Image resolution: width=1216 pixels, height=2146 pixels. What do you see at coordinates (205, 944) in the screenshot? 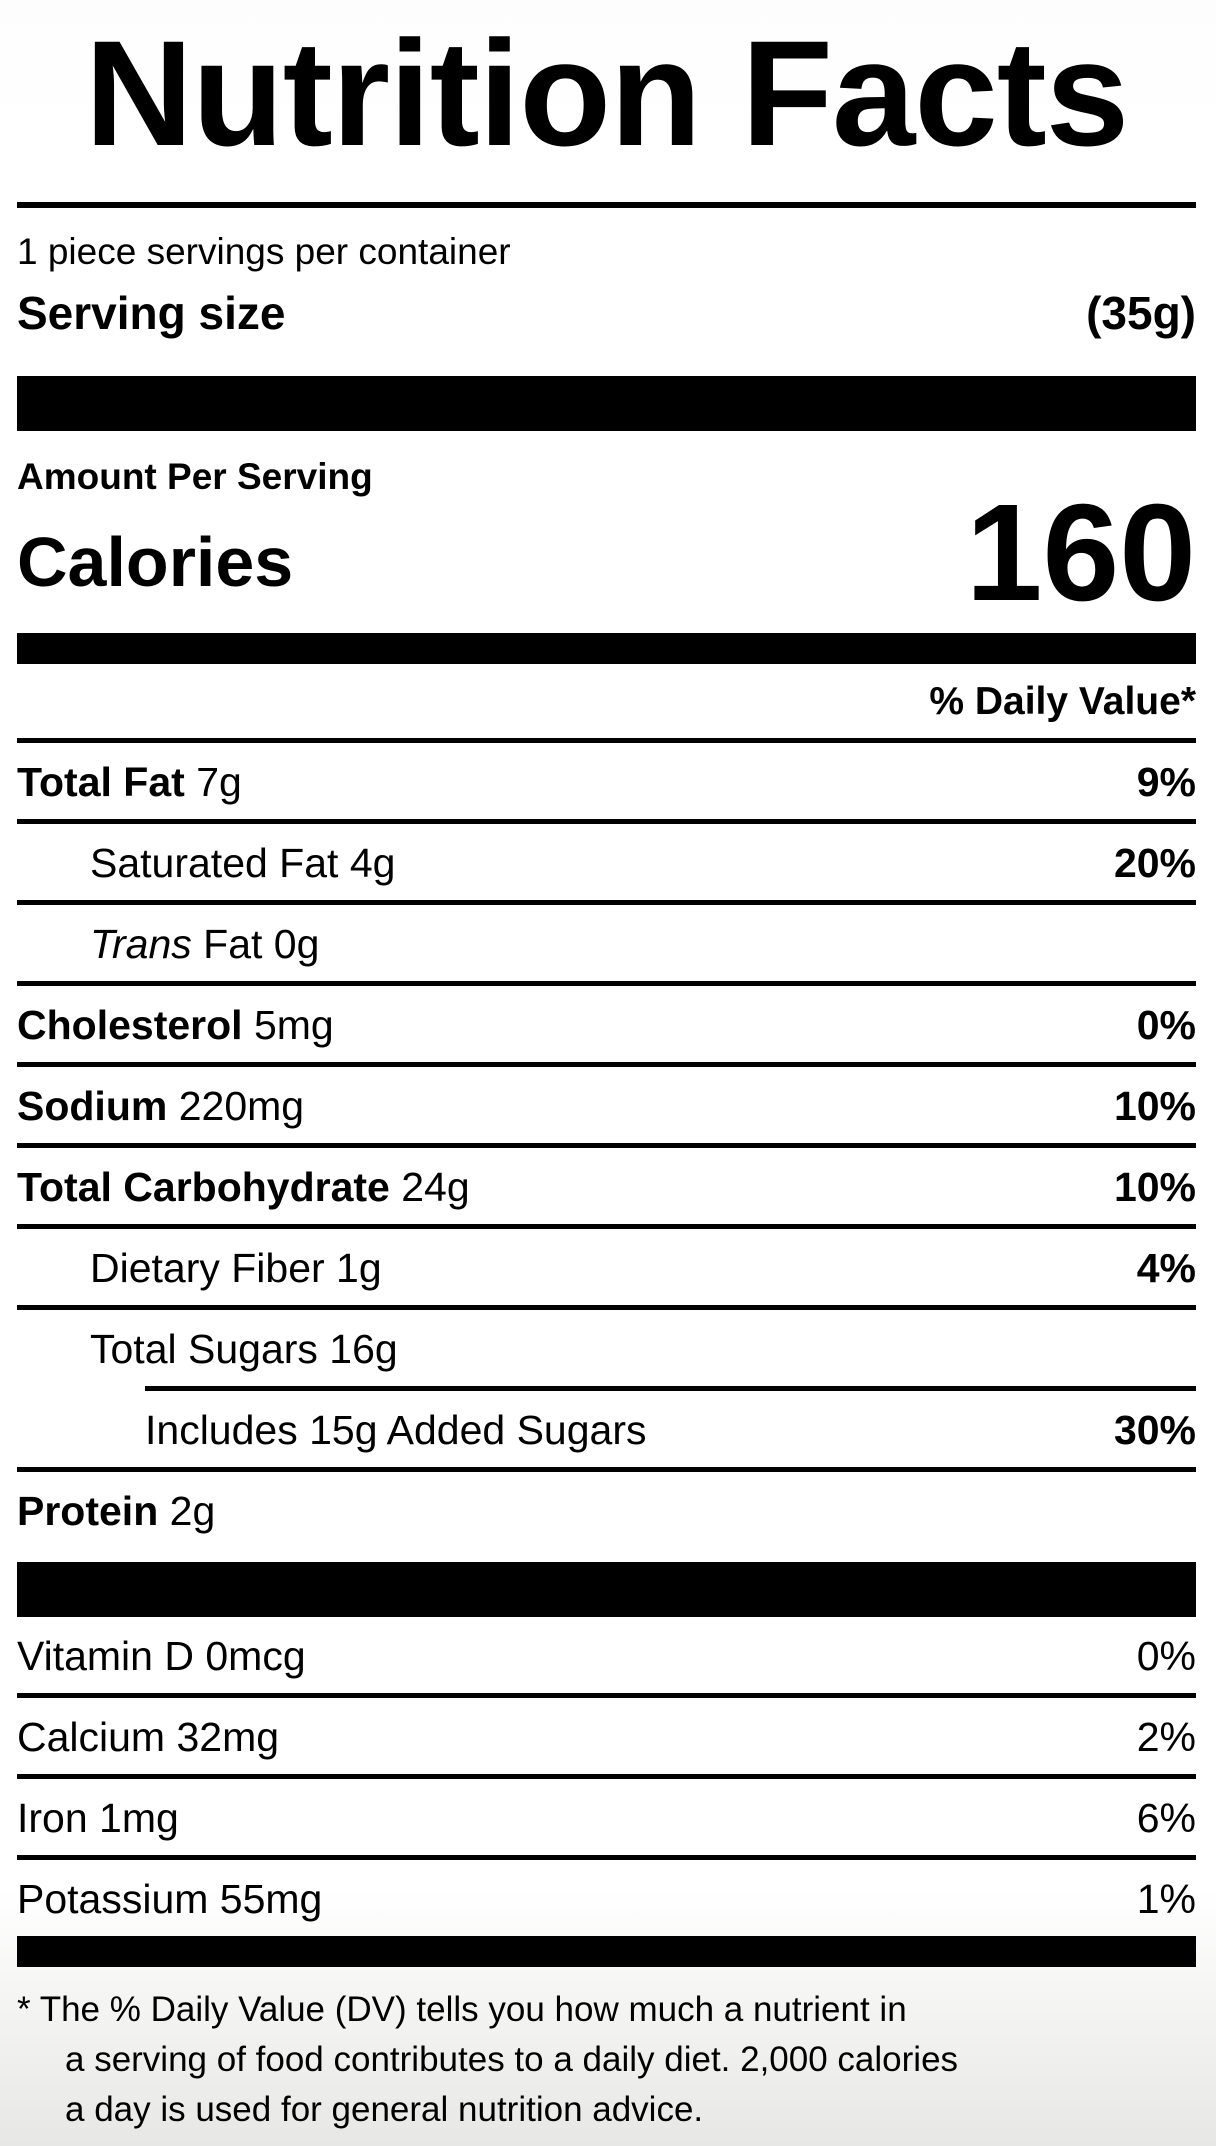
I see `nutrient-name: Trans Fat 0g` at bounding box center [205, 944].